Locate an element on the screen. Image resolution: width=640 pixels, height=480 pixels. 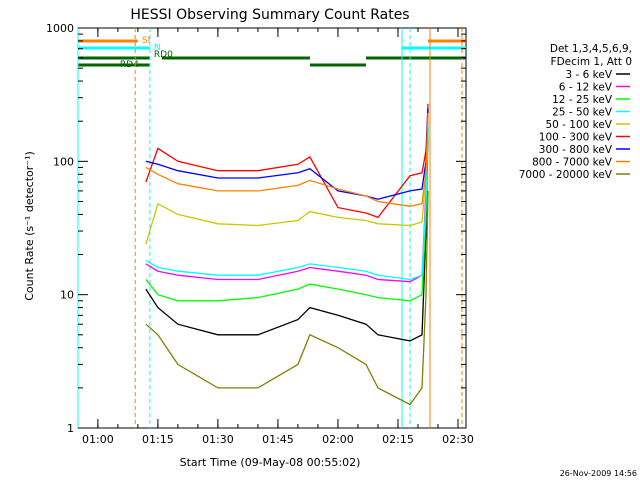
legend-label: 800 - 7000 keV is located at coordinates (572, 163).